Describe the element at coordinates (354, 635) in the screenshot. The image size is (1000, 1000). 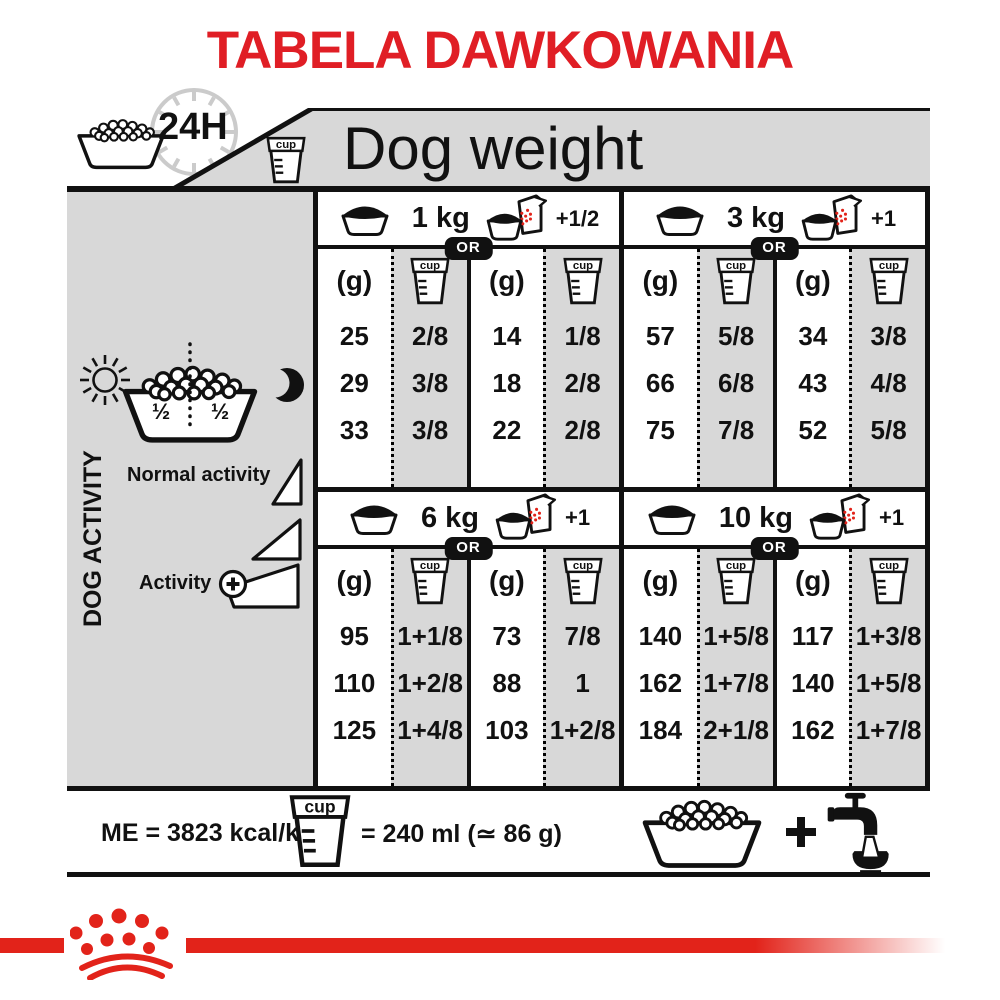
I see `grams-value: 95` at that location.